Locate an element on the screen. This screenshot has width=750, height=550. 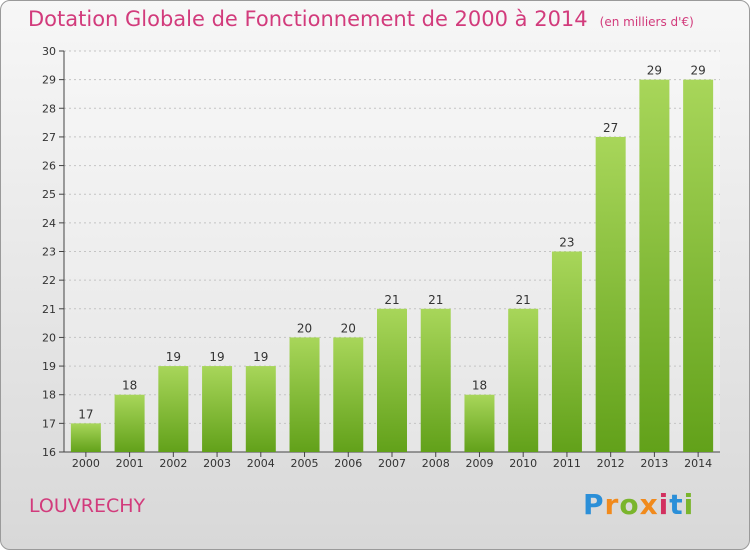
x-tick-label: 2007 is located at coordinates (392, 463).